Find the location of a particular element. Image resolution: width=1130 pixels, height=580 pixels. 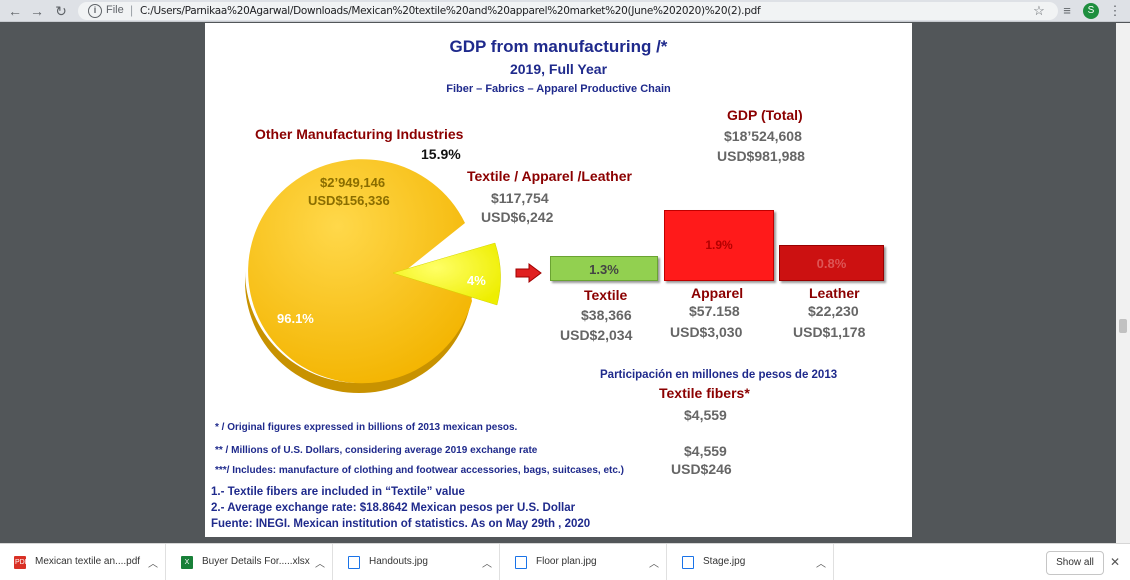

apparel-label: Apparel is located at coordinates (717, 293).